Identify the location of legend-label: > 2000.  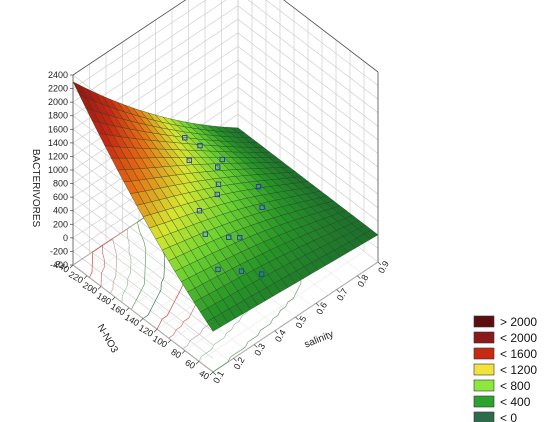
(518, 322).